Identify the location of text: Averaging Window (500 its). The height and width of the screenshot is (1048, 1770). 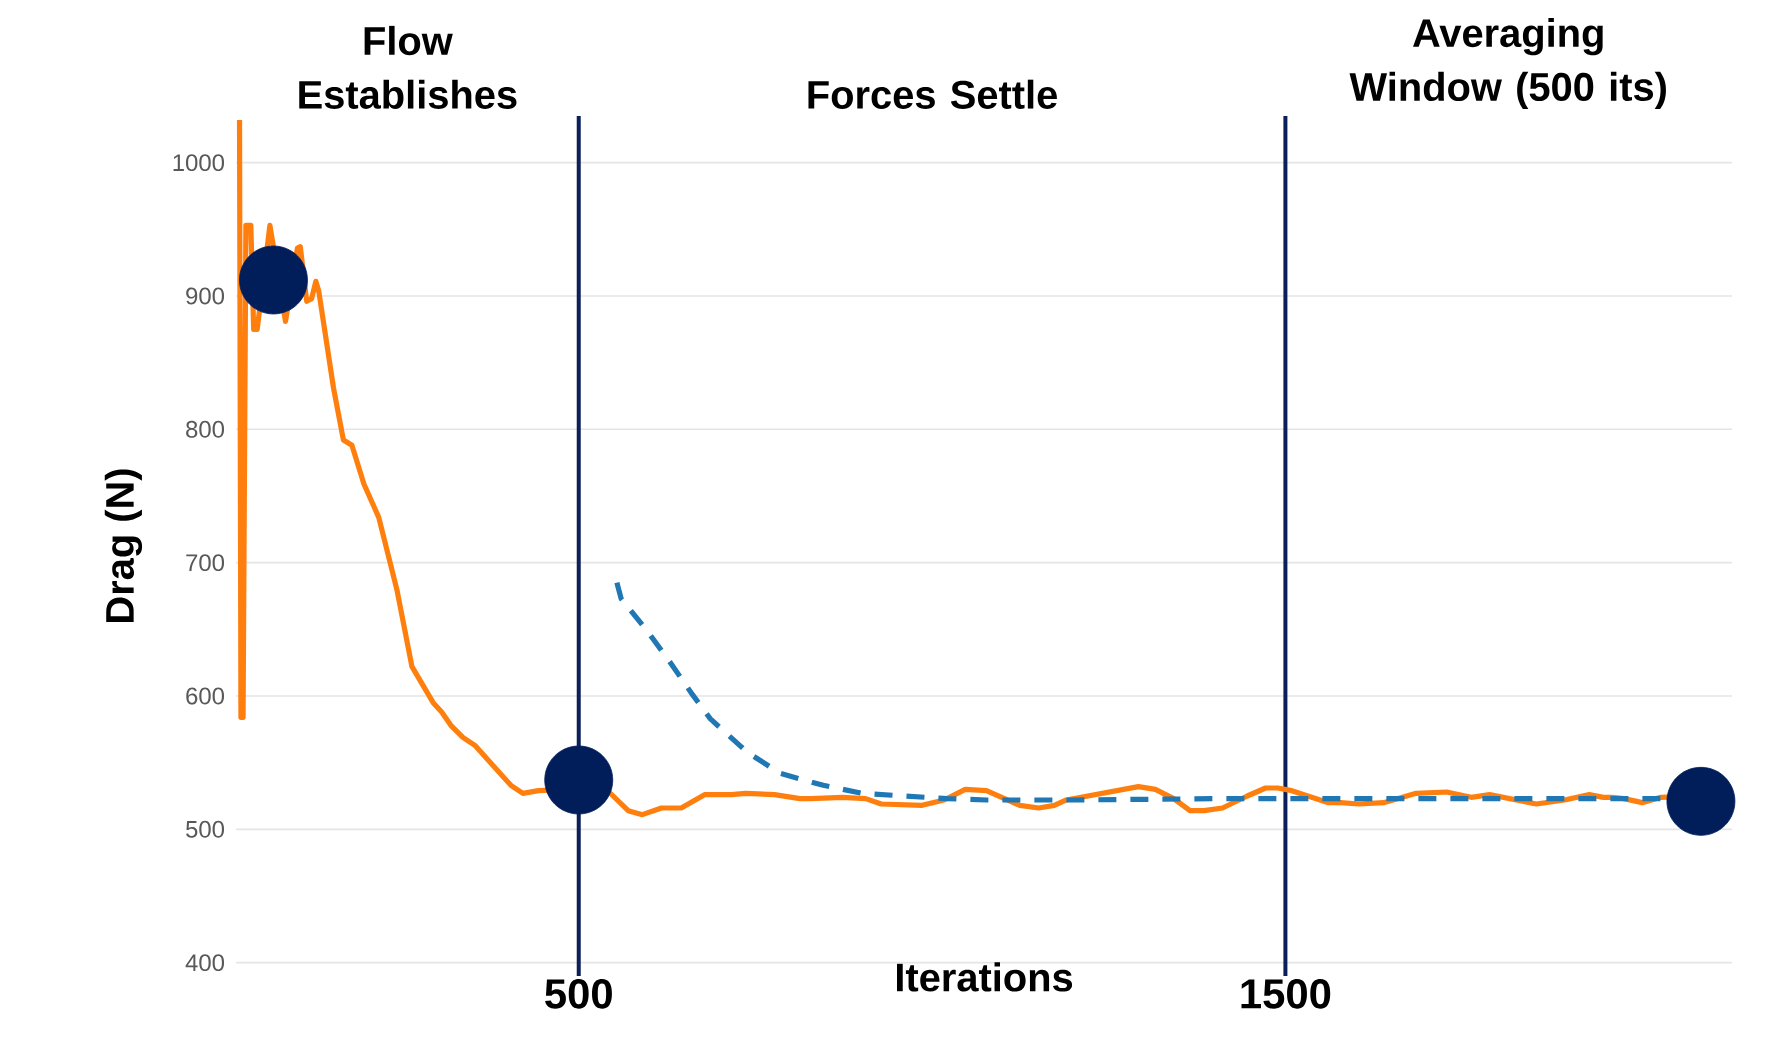
(1507, 63).